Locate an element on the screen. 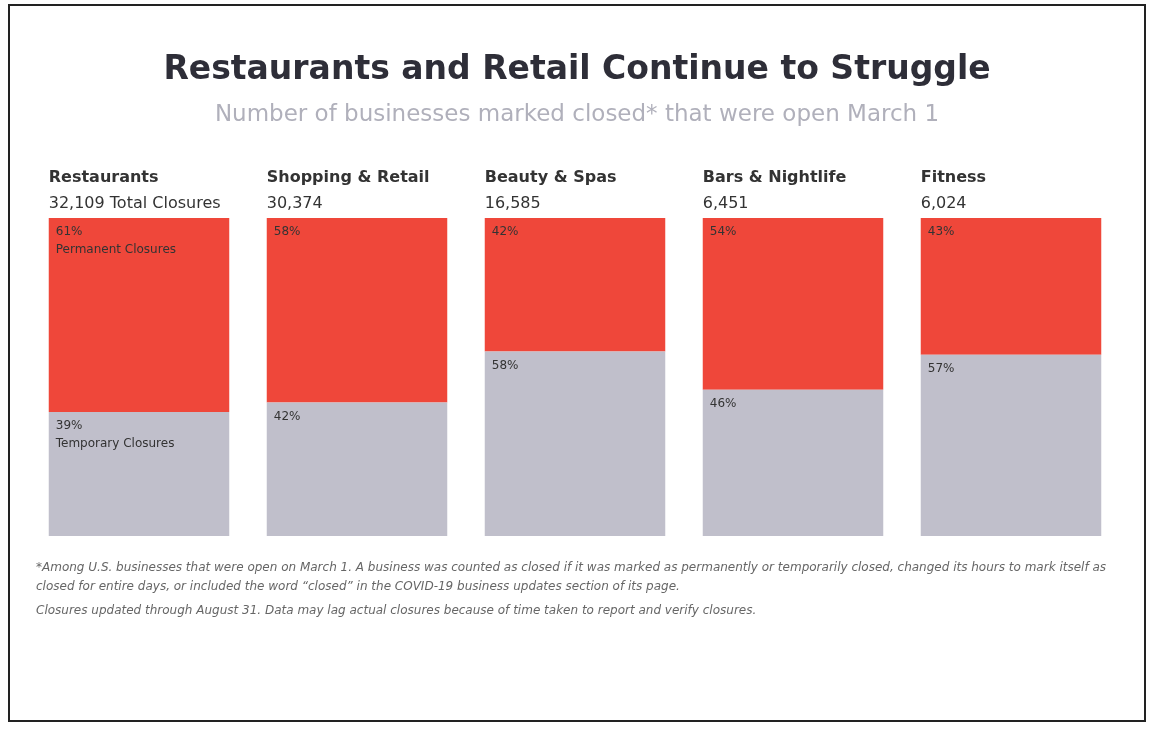 The image size is (1159, 729). chart-subtitle: Number of businesses marked closed* that were open March 1 is located at coordinates (577, 113).